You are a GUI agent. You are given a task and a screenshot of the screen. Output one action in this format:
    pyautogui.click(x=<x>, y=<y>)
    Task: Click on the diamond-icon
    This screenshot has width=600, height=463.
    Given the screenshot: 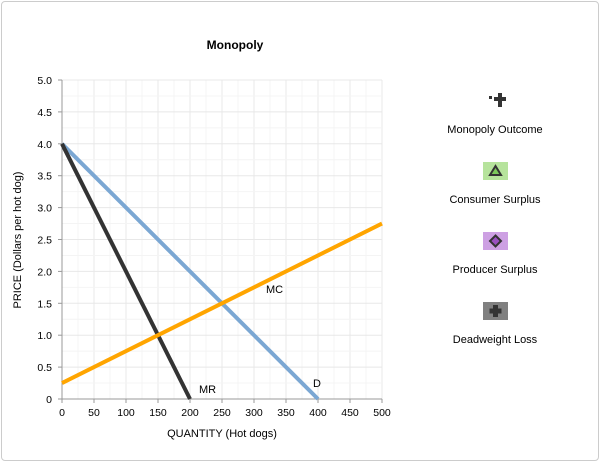 What is the action you would take?
    pyautogui.click(x=495, y=241)
    